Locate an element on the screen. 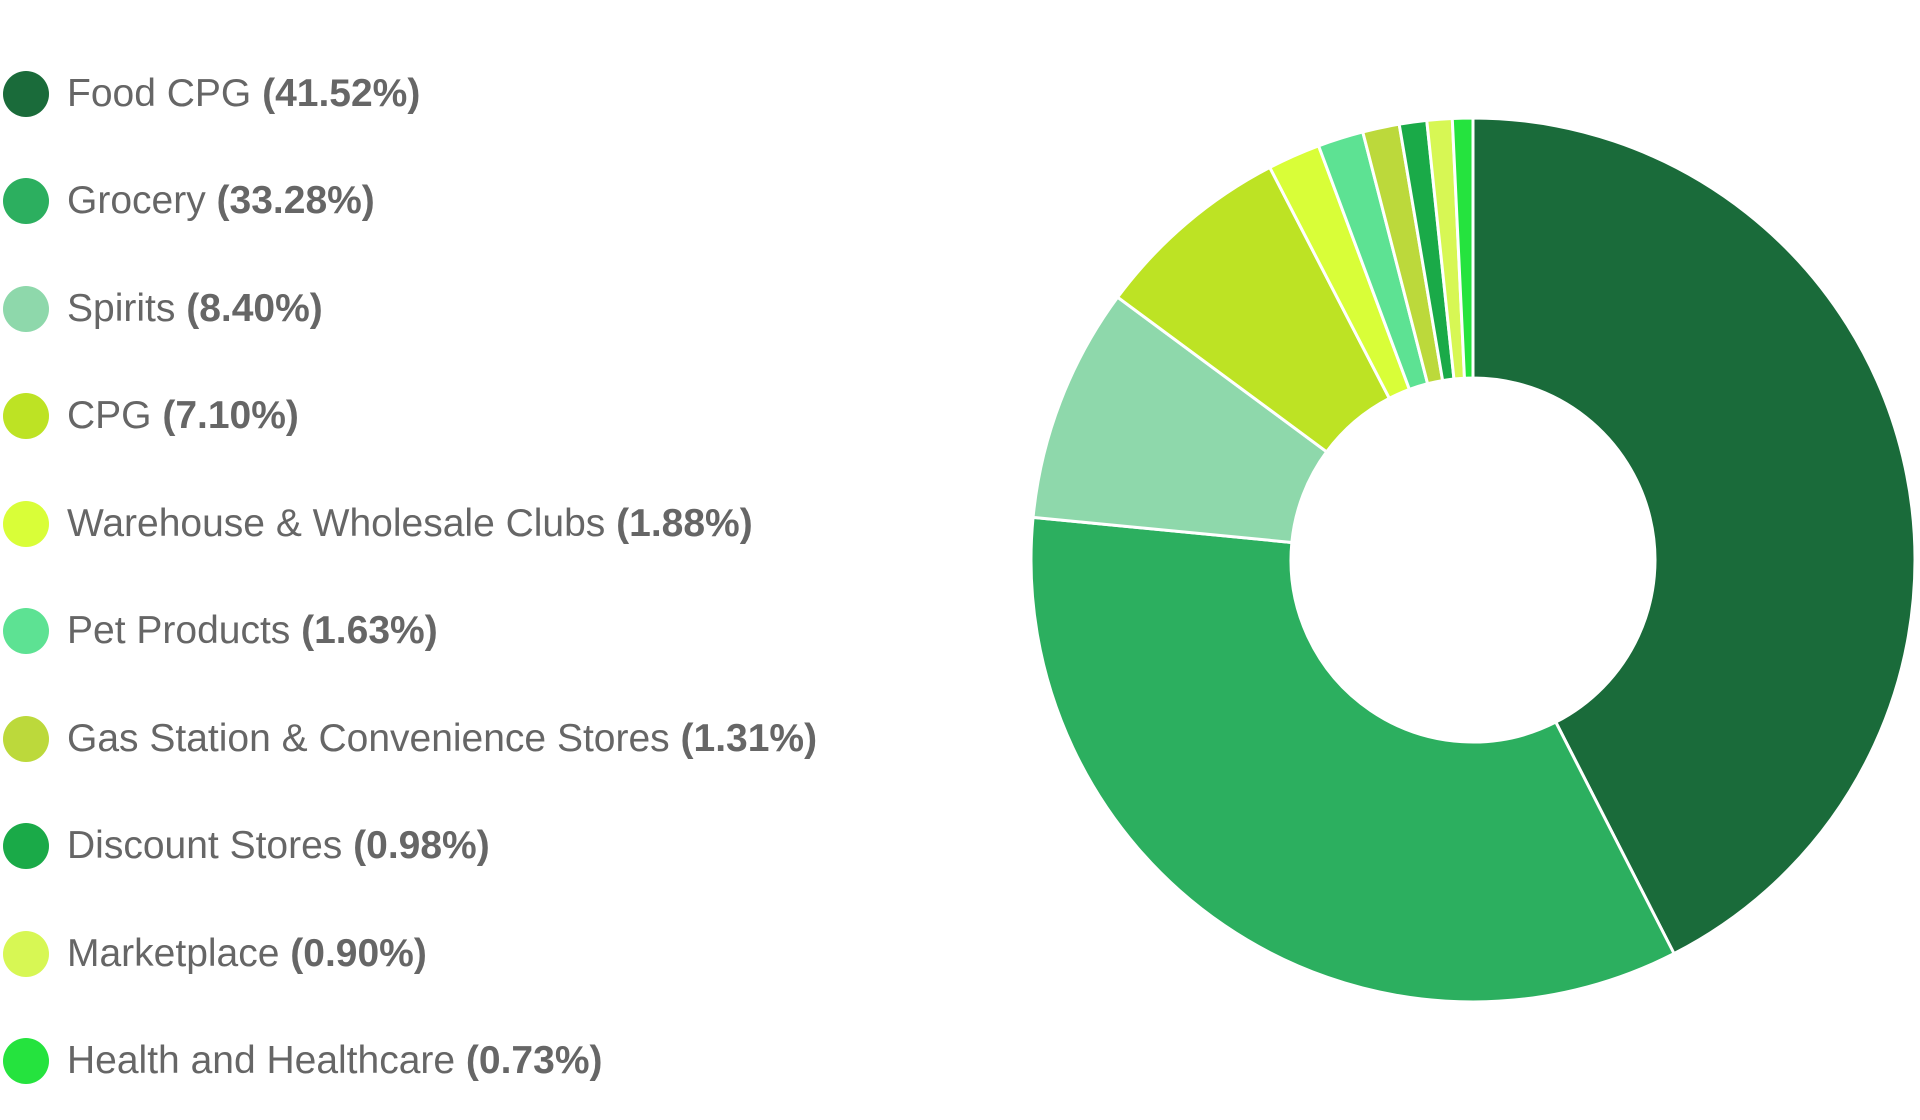  legend-item: Health and Healthcare (0.73%) is located at coordinates (460, 1062).